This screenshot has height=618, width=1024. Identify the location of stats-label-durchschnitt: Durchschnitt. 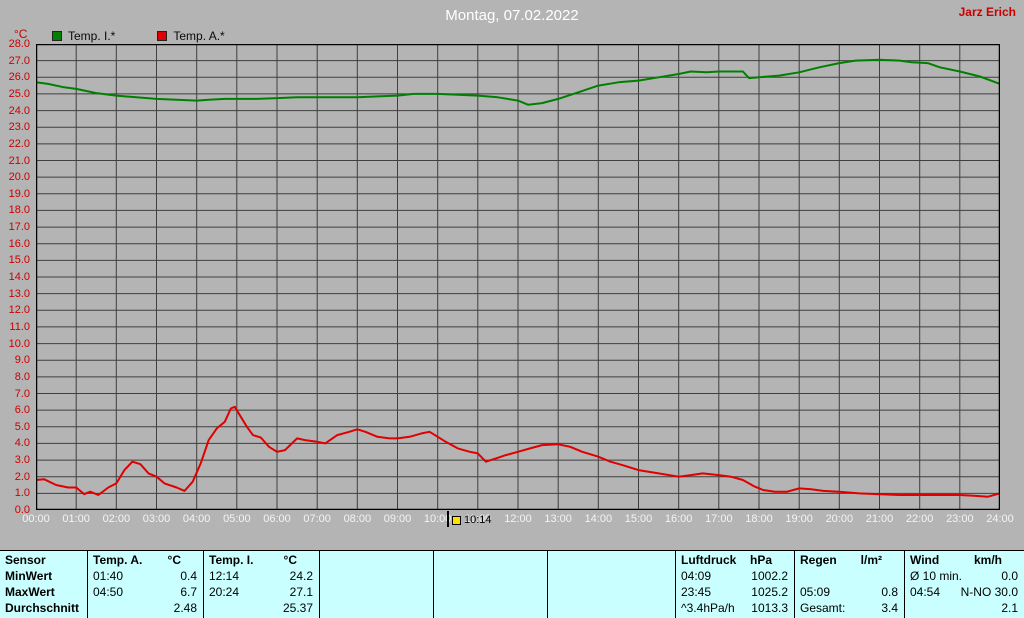
(42, 608).